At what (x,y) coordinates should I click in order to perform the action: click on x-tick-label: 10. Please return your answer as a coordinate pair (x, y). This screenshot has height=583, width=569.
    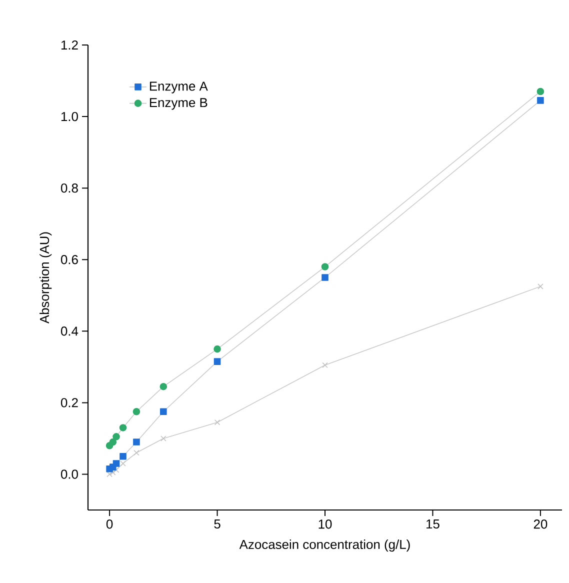
    Looking at the image, I should click on (325, 524).